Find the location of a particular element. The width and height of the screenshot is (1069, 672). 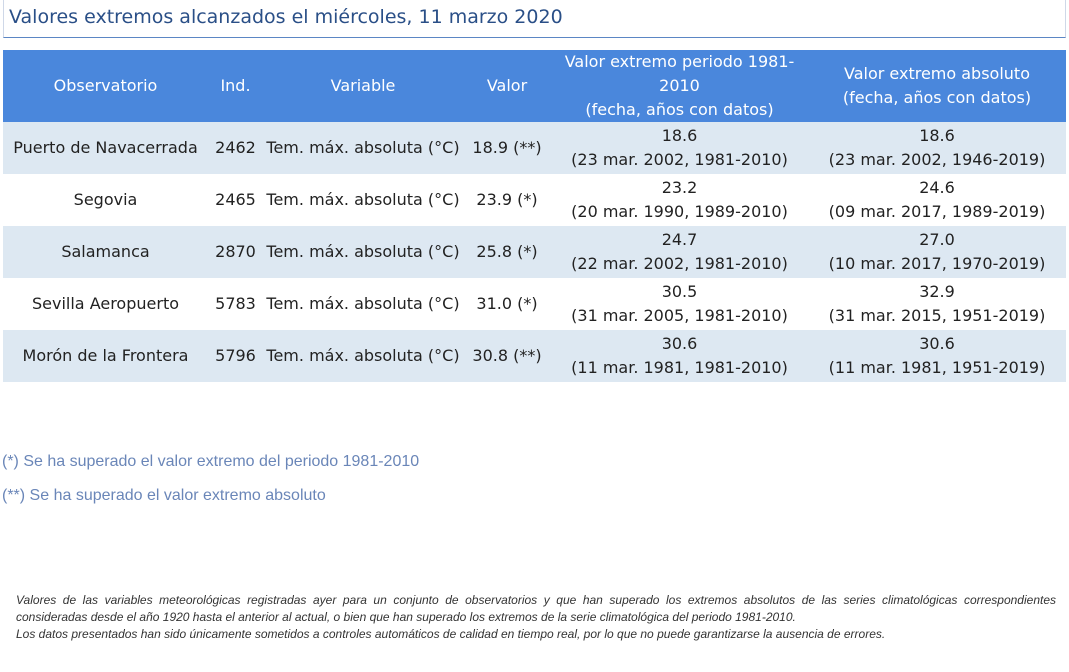

cell-absoluto-valor: 32.9 is located at coordinates (937, 291).